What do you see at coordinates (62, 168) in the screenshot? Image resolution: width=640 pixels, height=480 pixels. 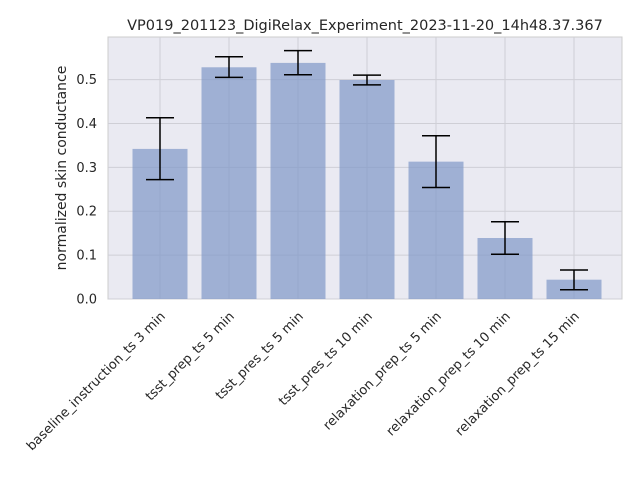 I see `y-axis-label: normalized skin conductance` at bounding box center [62, 168].